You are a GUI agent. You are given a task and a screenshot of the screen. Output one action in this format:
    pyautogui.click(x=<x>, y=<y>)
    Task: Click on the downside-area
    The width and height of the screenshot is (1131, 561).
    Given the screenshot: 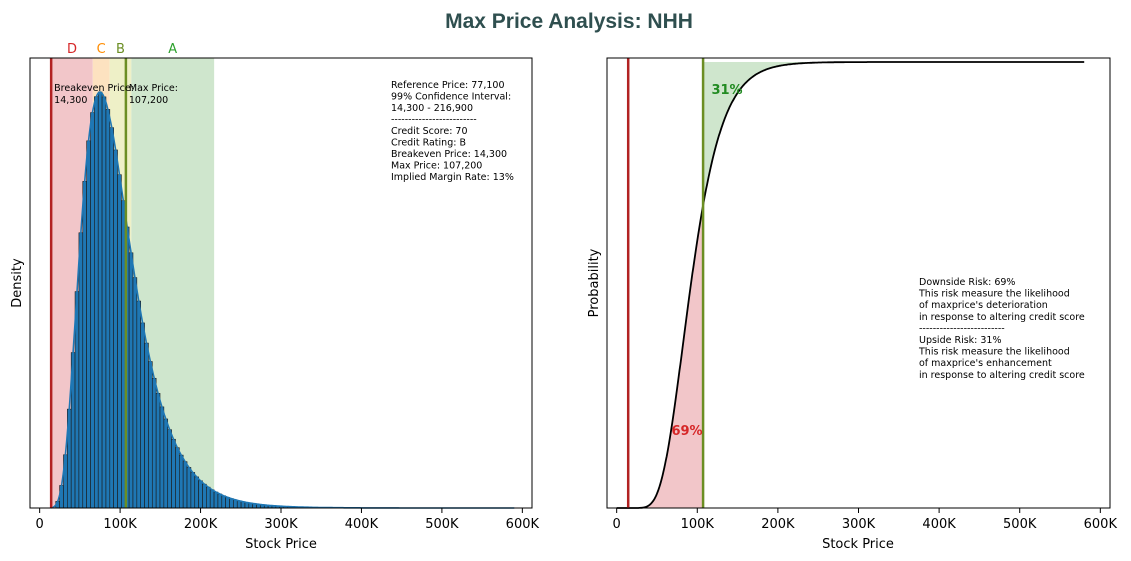 What is the action you would take?
    pyautogui.click(x=666, y=358)
    